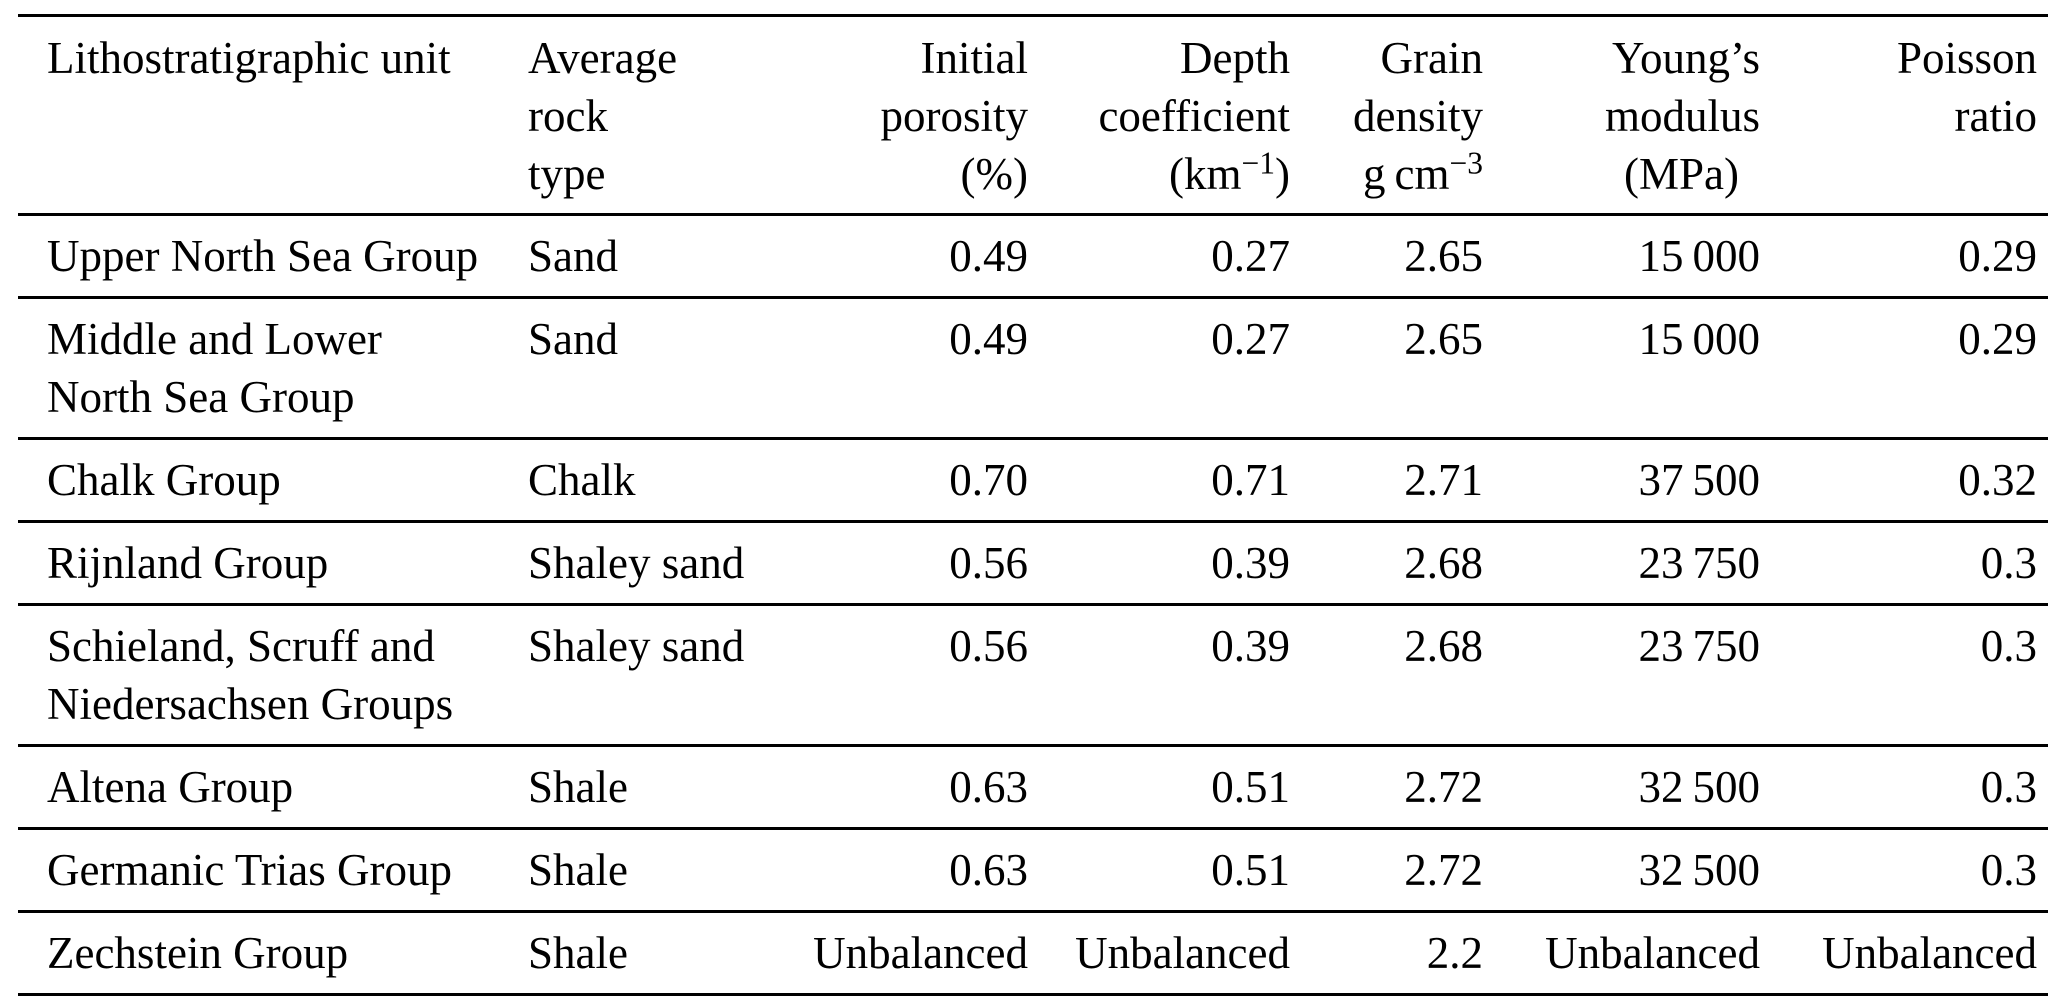  I want to click on unit-cell: Chalk Group, so click(264, 480).